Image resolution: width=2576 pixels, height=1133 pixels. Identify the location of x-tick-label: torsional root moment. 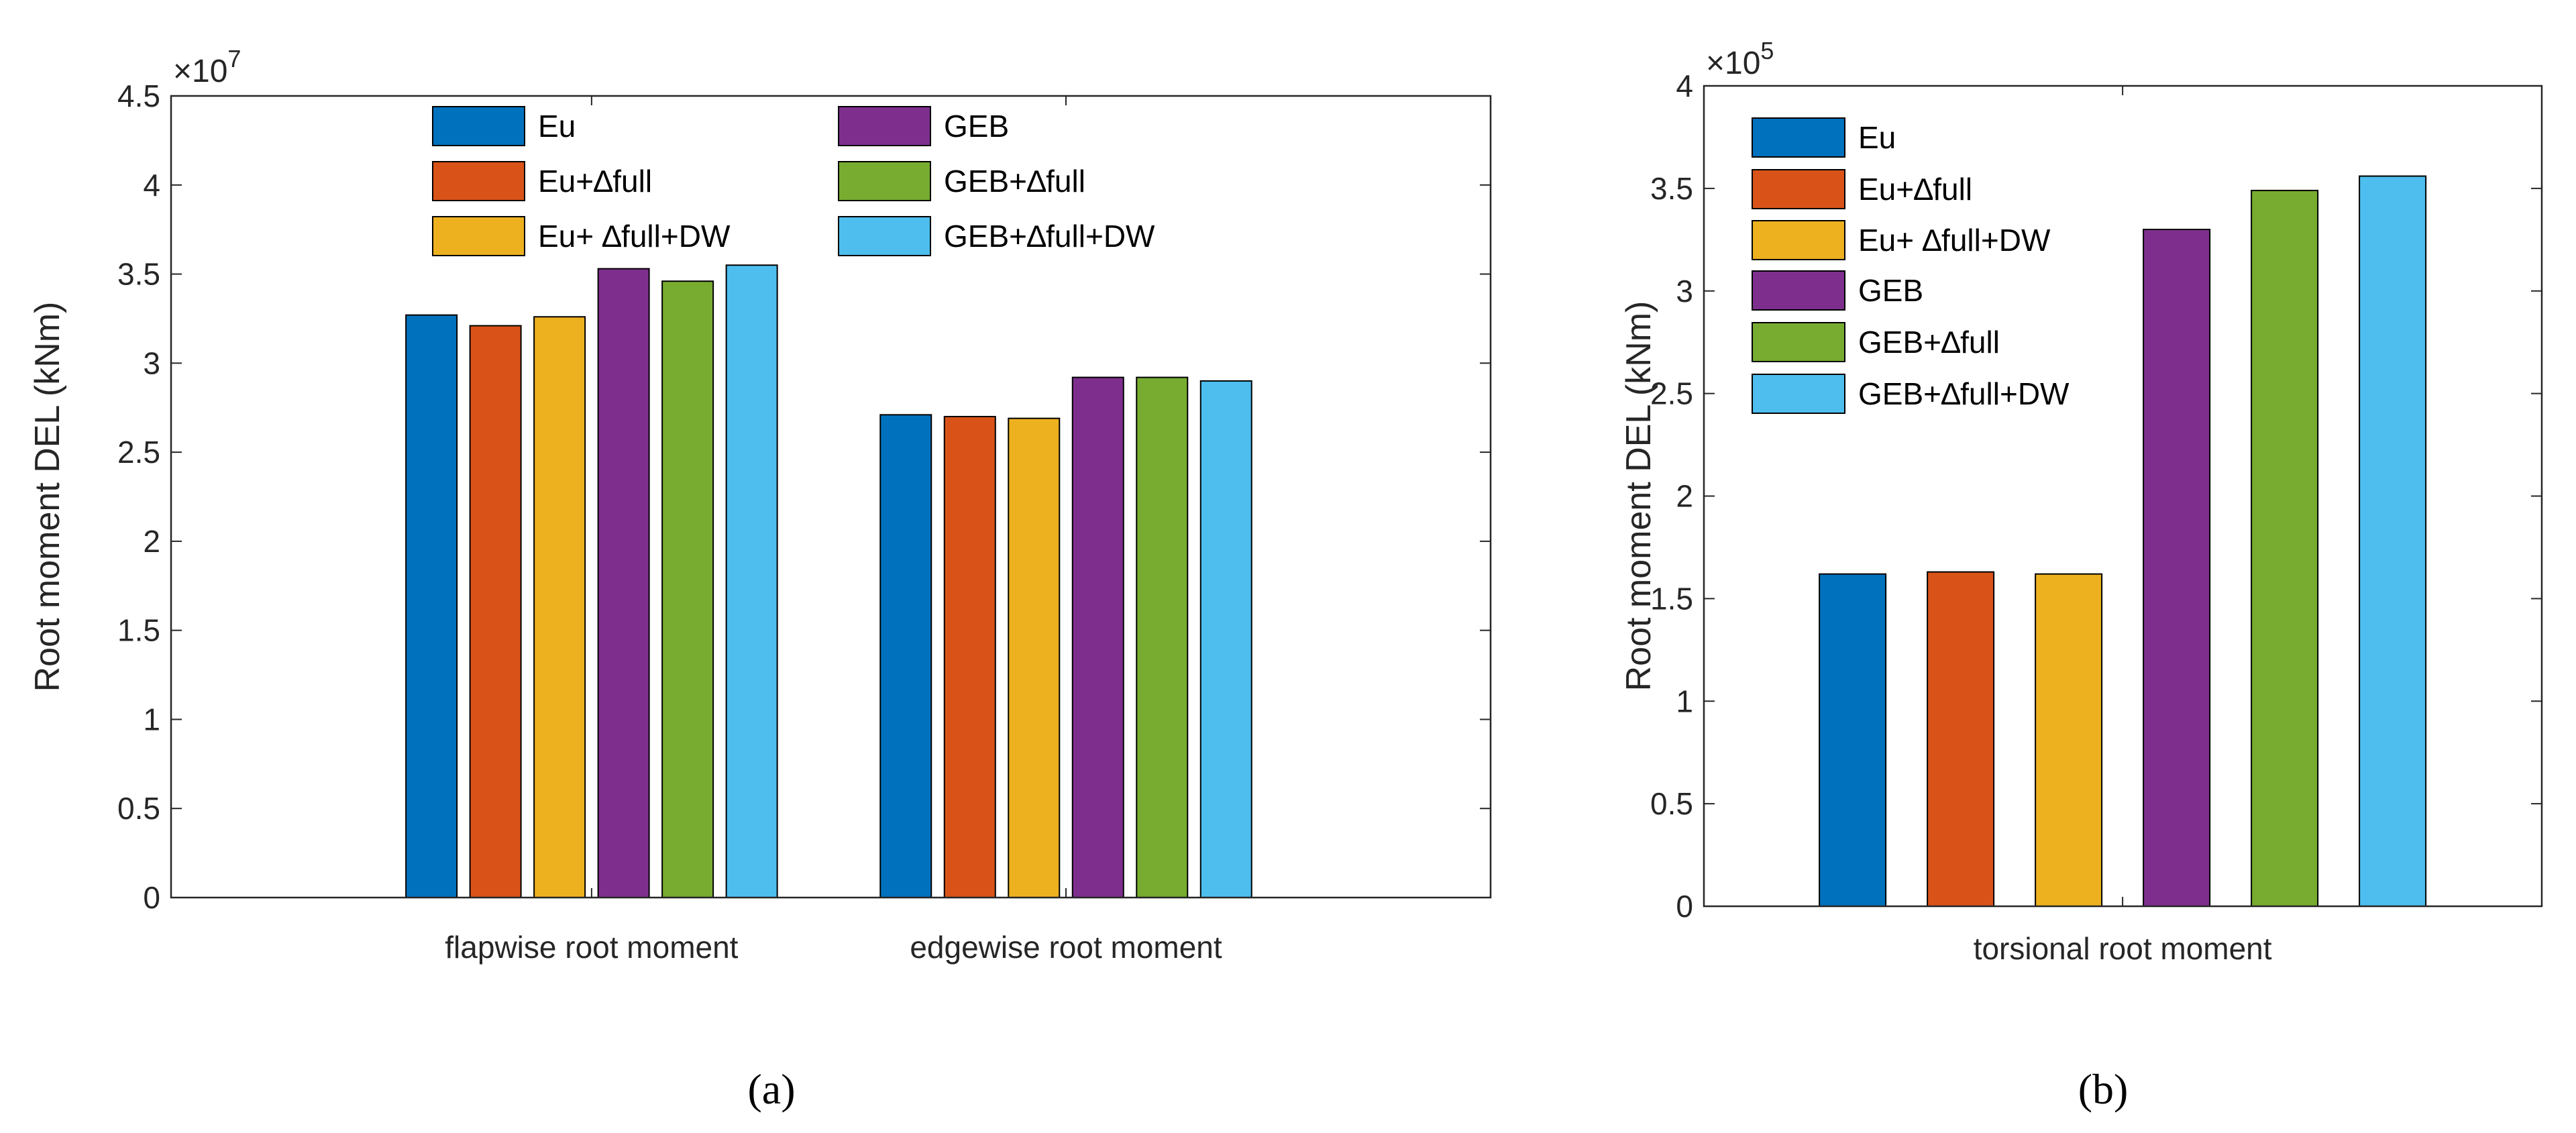
(2123, 948).